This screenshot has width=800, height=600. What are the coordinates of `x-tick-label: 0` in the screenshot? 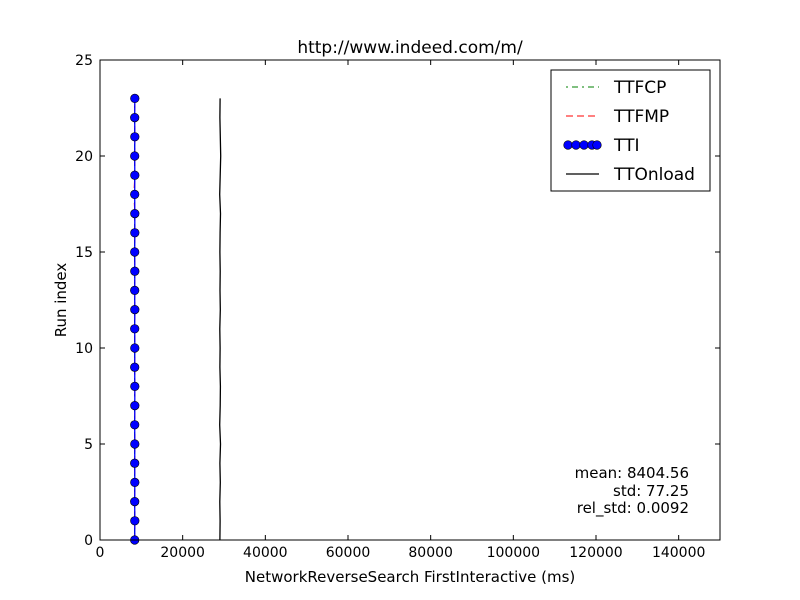 It's located at (100, 553).